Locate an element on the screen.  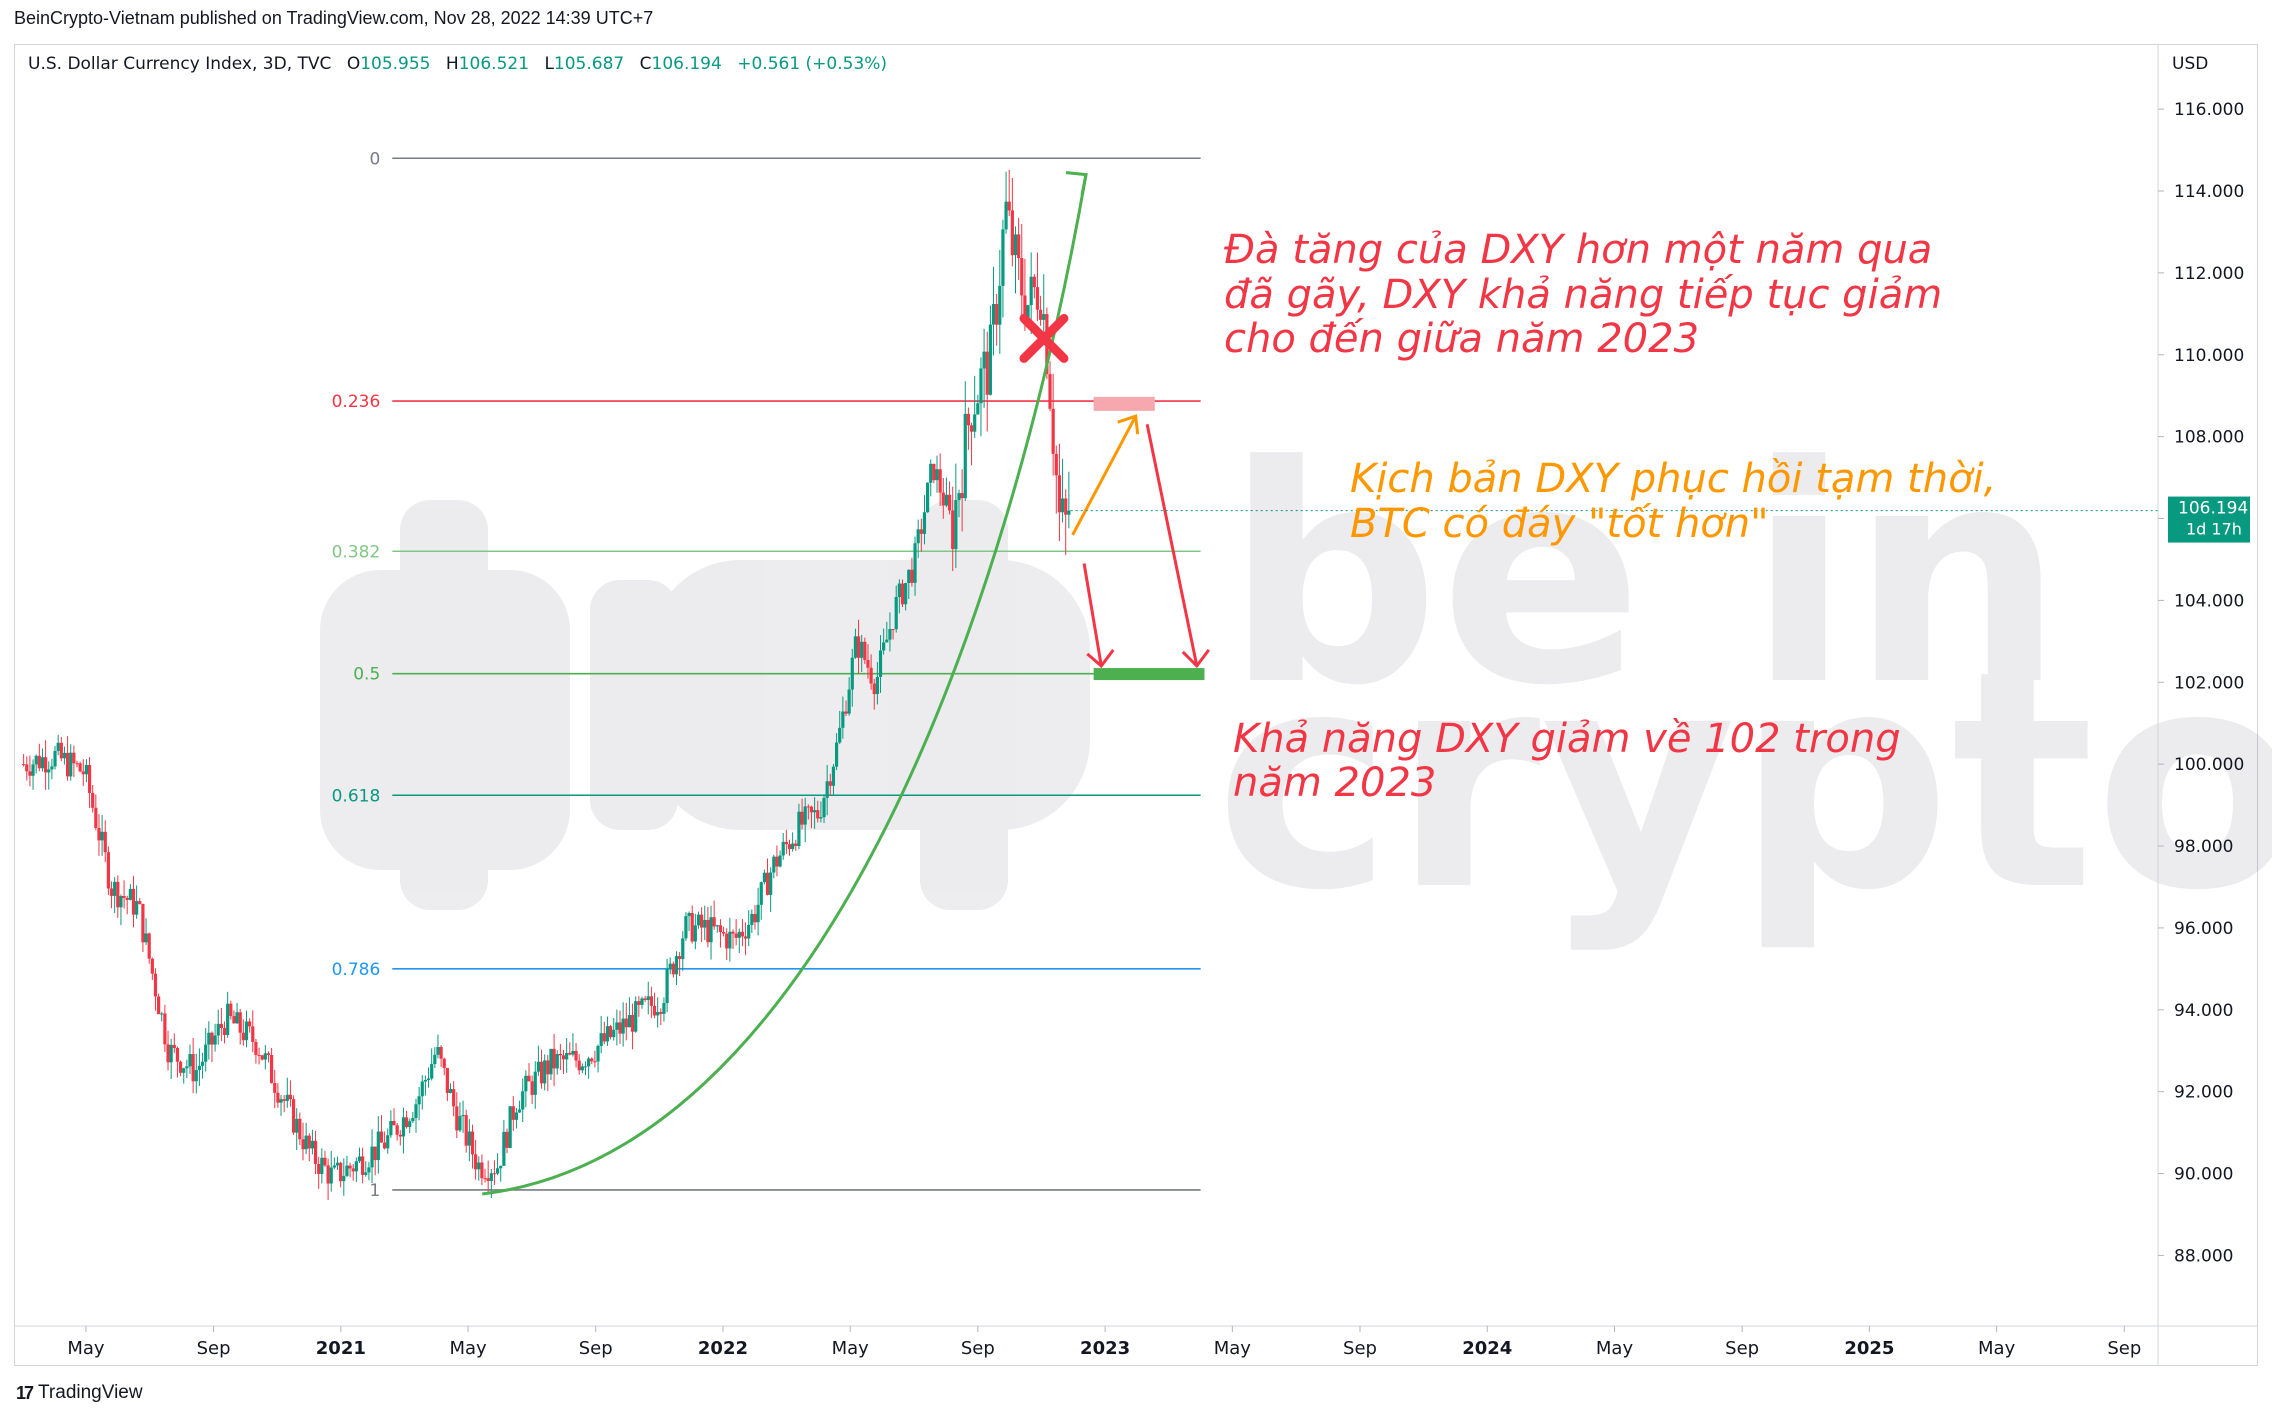
decline-arrow is located at coordinates (1172, 545).